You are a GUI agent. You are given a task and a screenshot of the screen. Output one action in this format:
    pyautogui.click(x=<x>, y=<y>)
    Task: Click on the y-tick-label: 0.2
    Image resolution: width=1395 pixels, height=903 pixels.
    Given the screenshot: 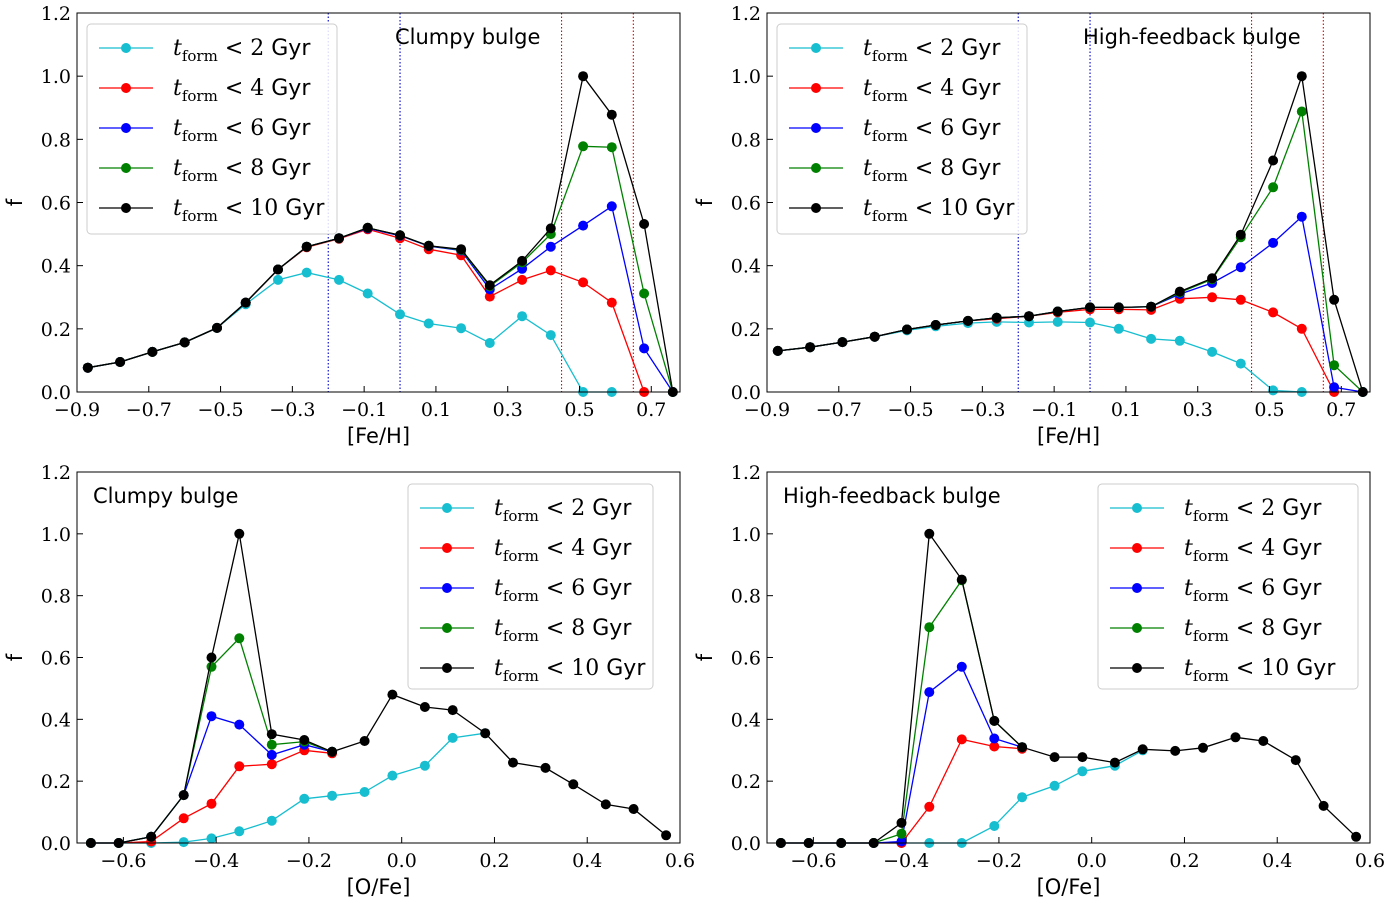 What is the action you would take?
    pyautogui.click(x=56, y=782)
    